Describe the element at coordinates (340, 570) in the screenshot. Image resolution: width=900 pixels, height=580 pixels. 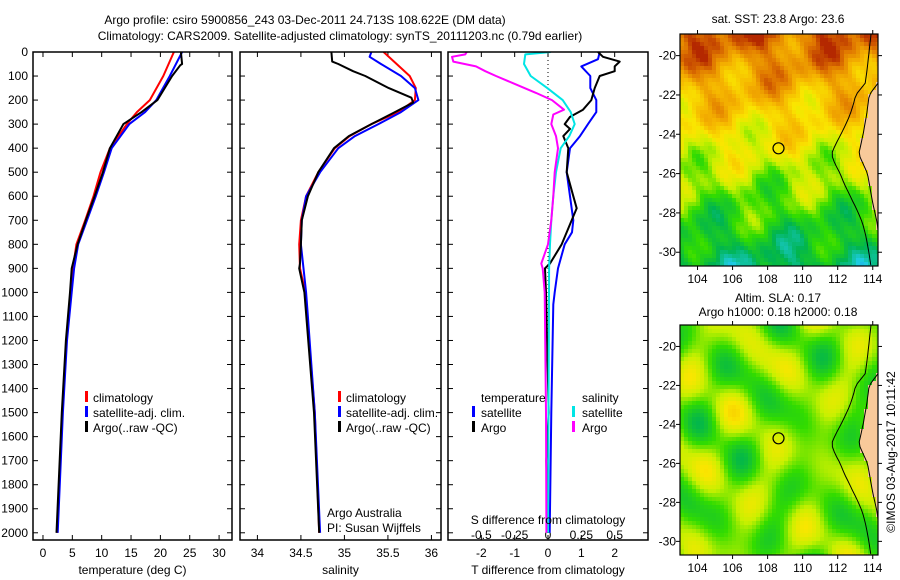
I see `salinity-axis-title: salinity` at that location.